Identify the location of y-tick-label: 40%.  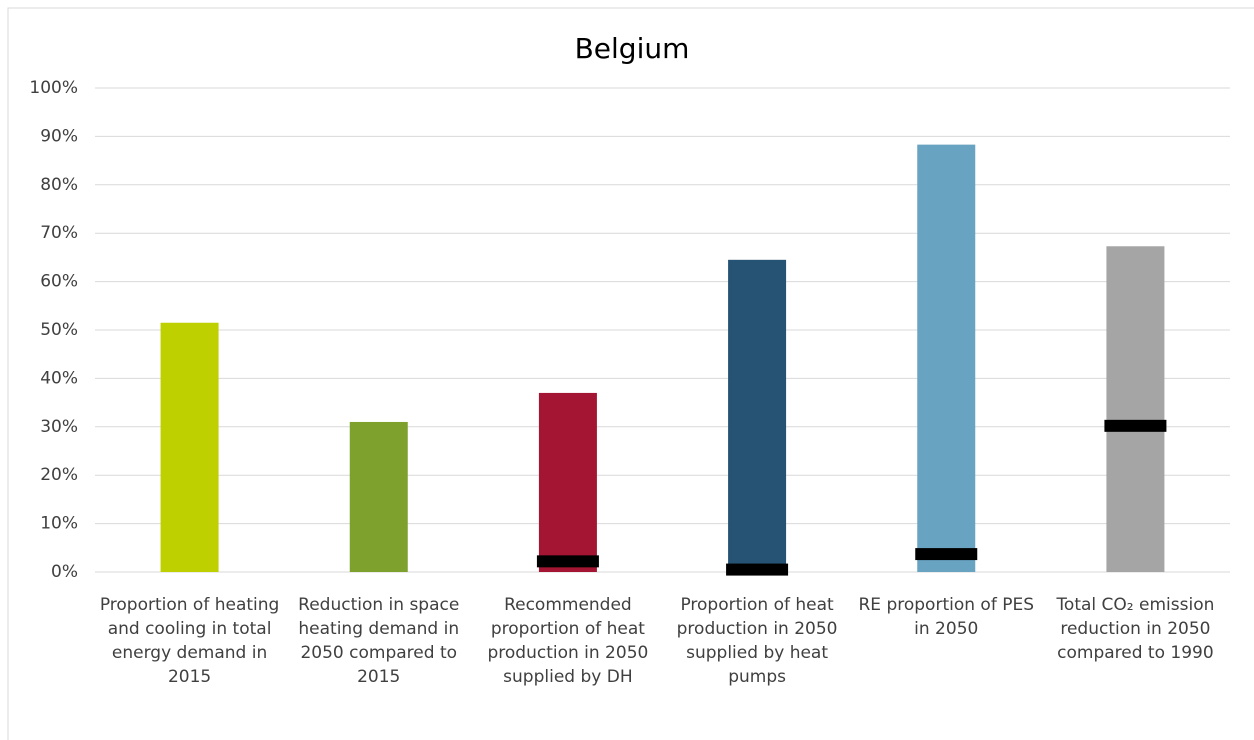
(59, 378).